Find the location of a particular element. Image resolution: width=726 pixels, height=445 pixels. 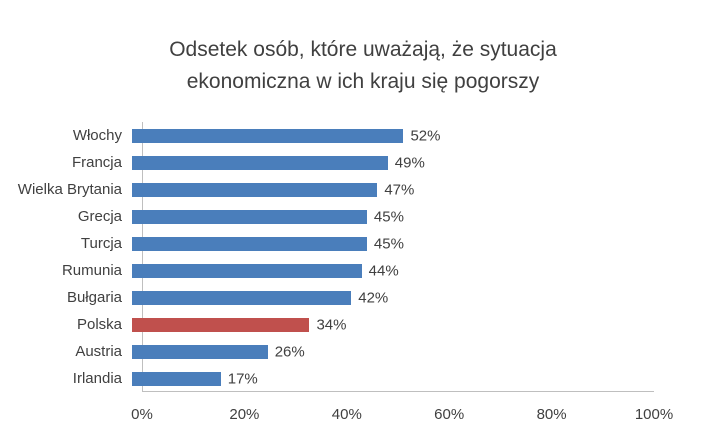

bar-row: Austria 26% is located at coordinates (363, 351).